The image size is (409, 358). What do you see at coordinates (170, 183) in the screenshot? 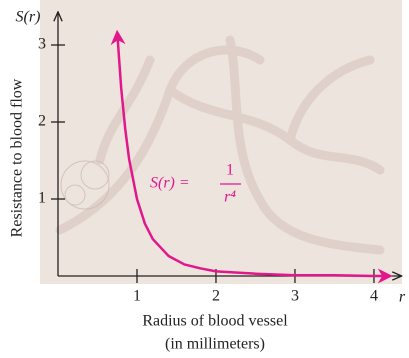
I see `annotation-lhs: S(r) =` at bounding box center [170, 183].